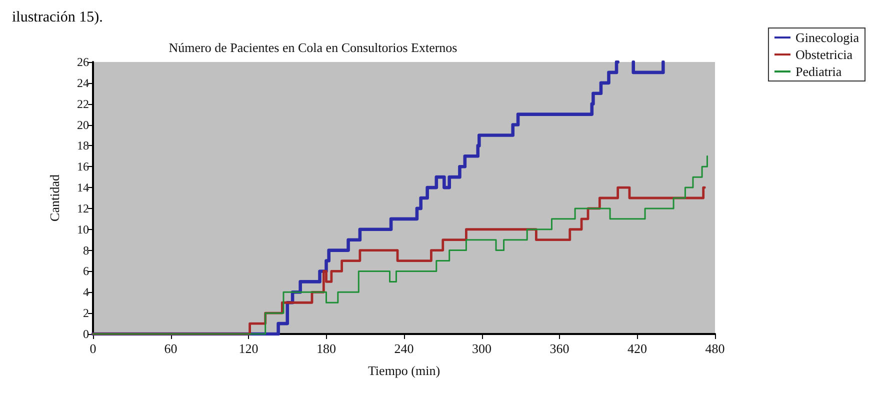 This screenshot has width=881, height=412. What do you see at coordinates (326, 348) in the screenshot?
I see `x-tick-label: 180` at bounding box center [326, 348].